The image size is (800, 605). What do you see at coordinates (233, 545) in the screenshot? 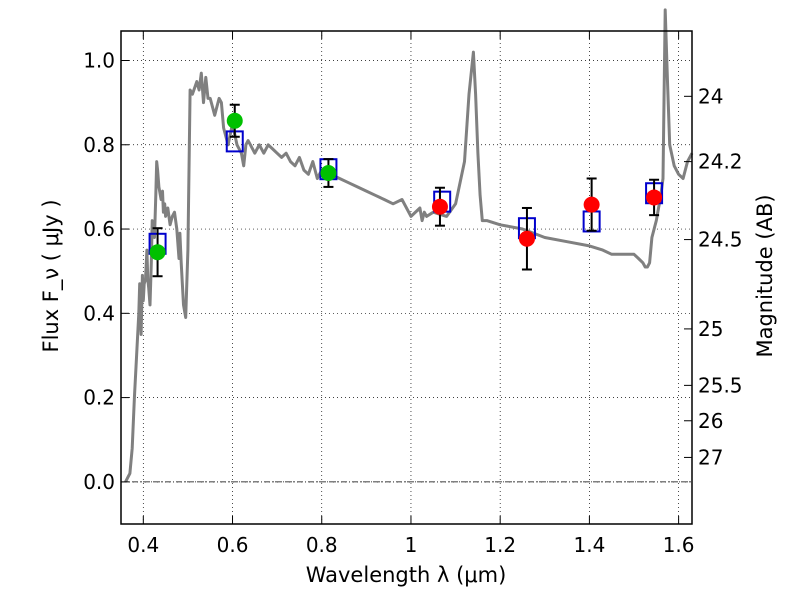
I see `x-tick-label: 0.6` at bounding box center [233, 545].